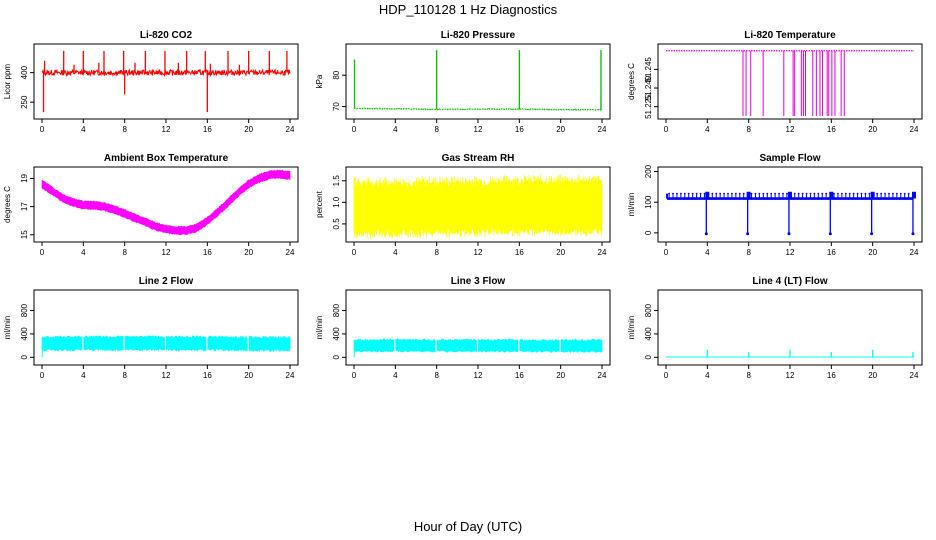  I want to click on y-tick-label: 15, so click(24, 234).